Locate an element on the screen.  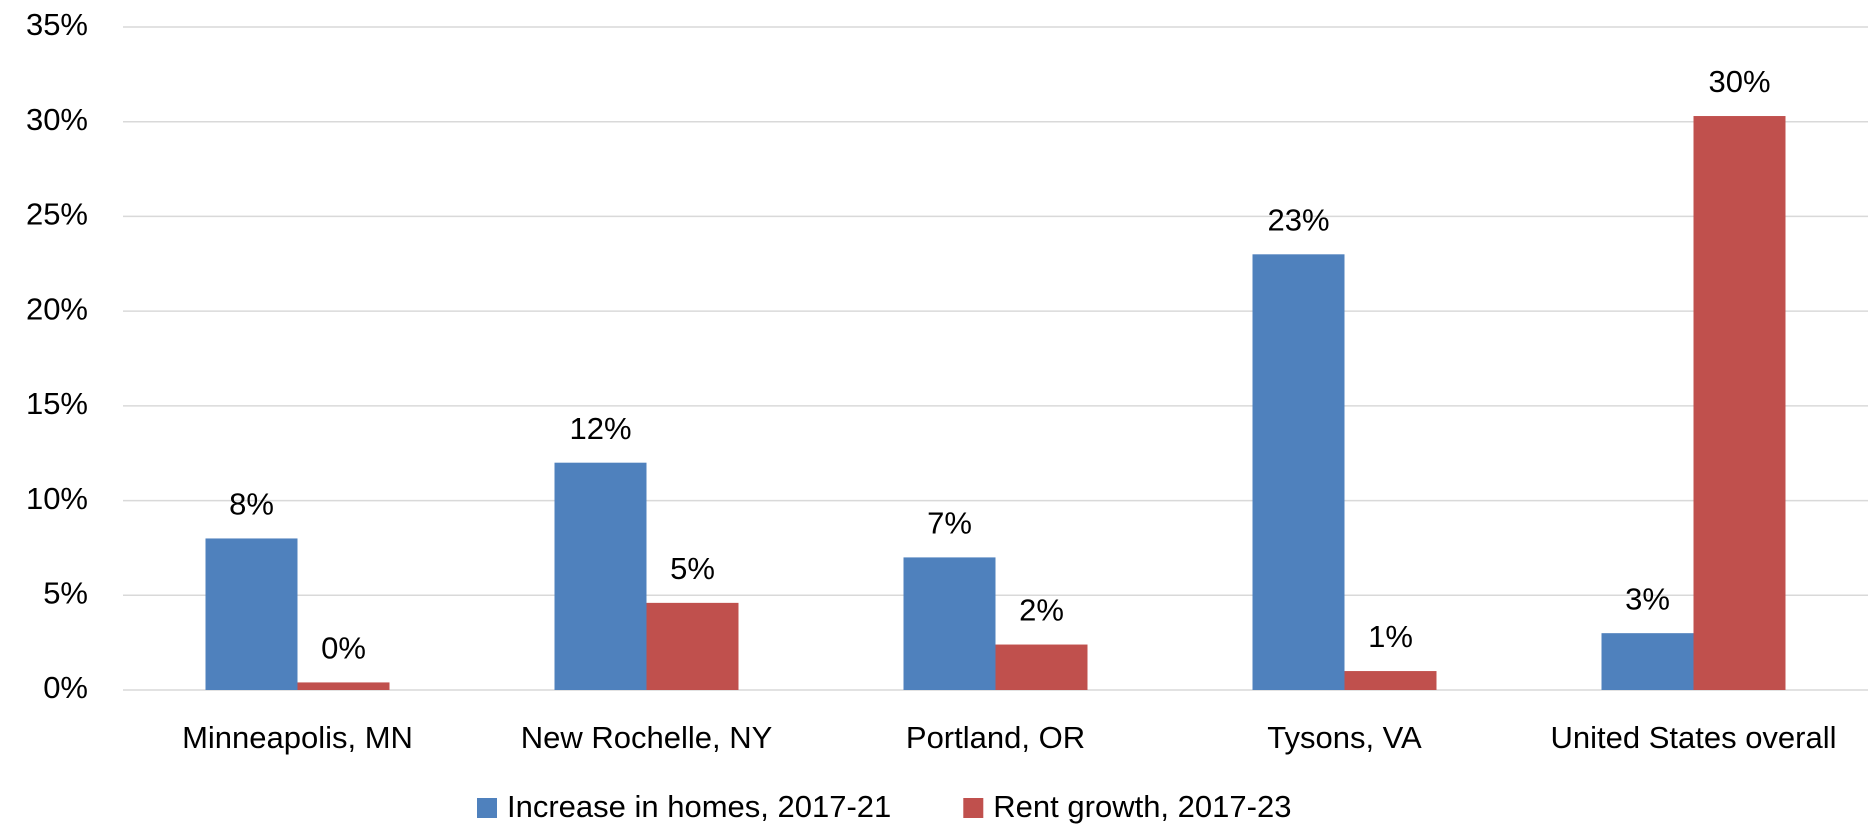
data-label: 8% is located at coordinates (251, 504).